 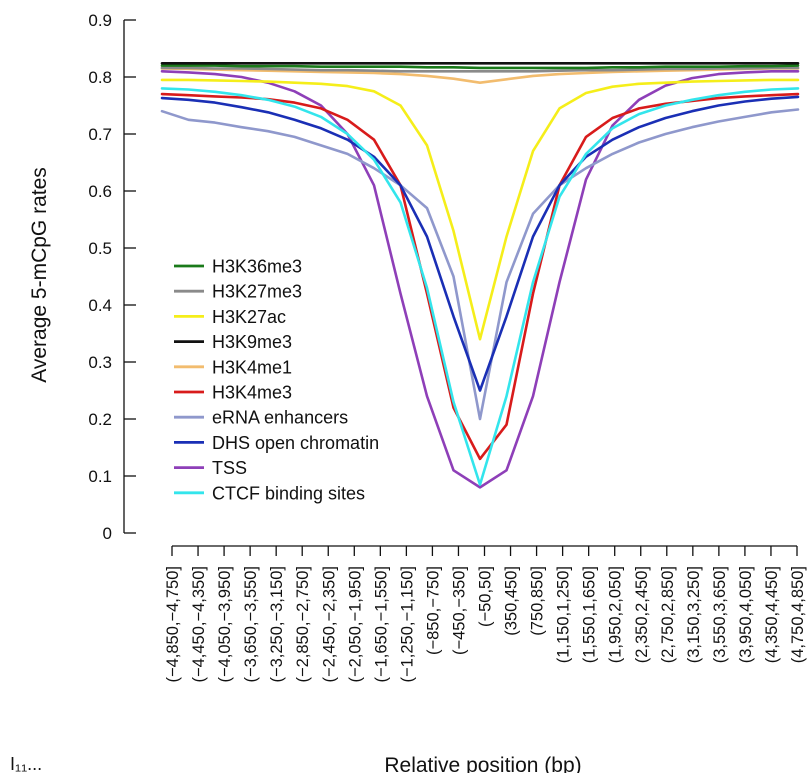 What do you see at coordinates (100, 191) in the screenshot?
I see `y-tick-label: 0.6` at bounding box center [100, 191].